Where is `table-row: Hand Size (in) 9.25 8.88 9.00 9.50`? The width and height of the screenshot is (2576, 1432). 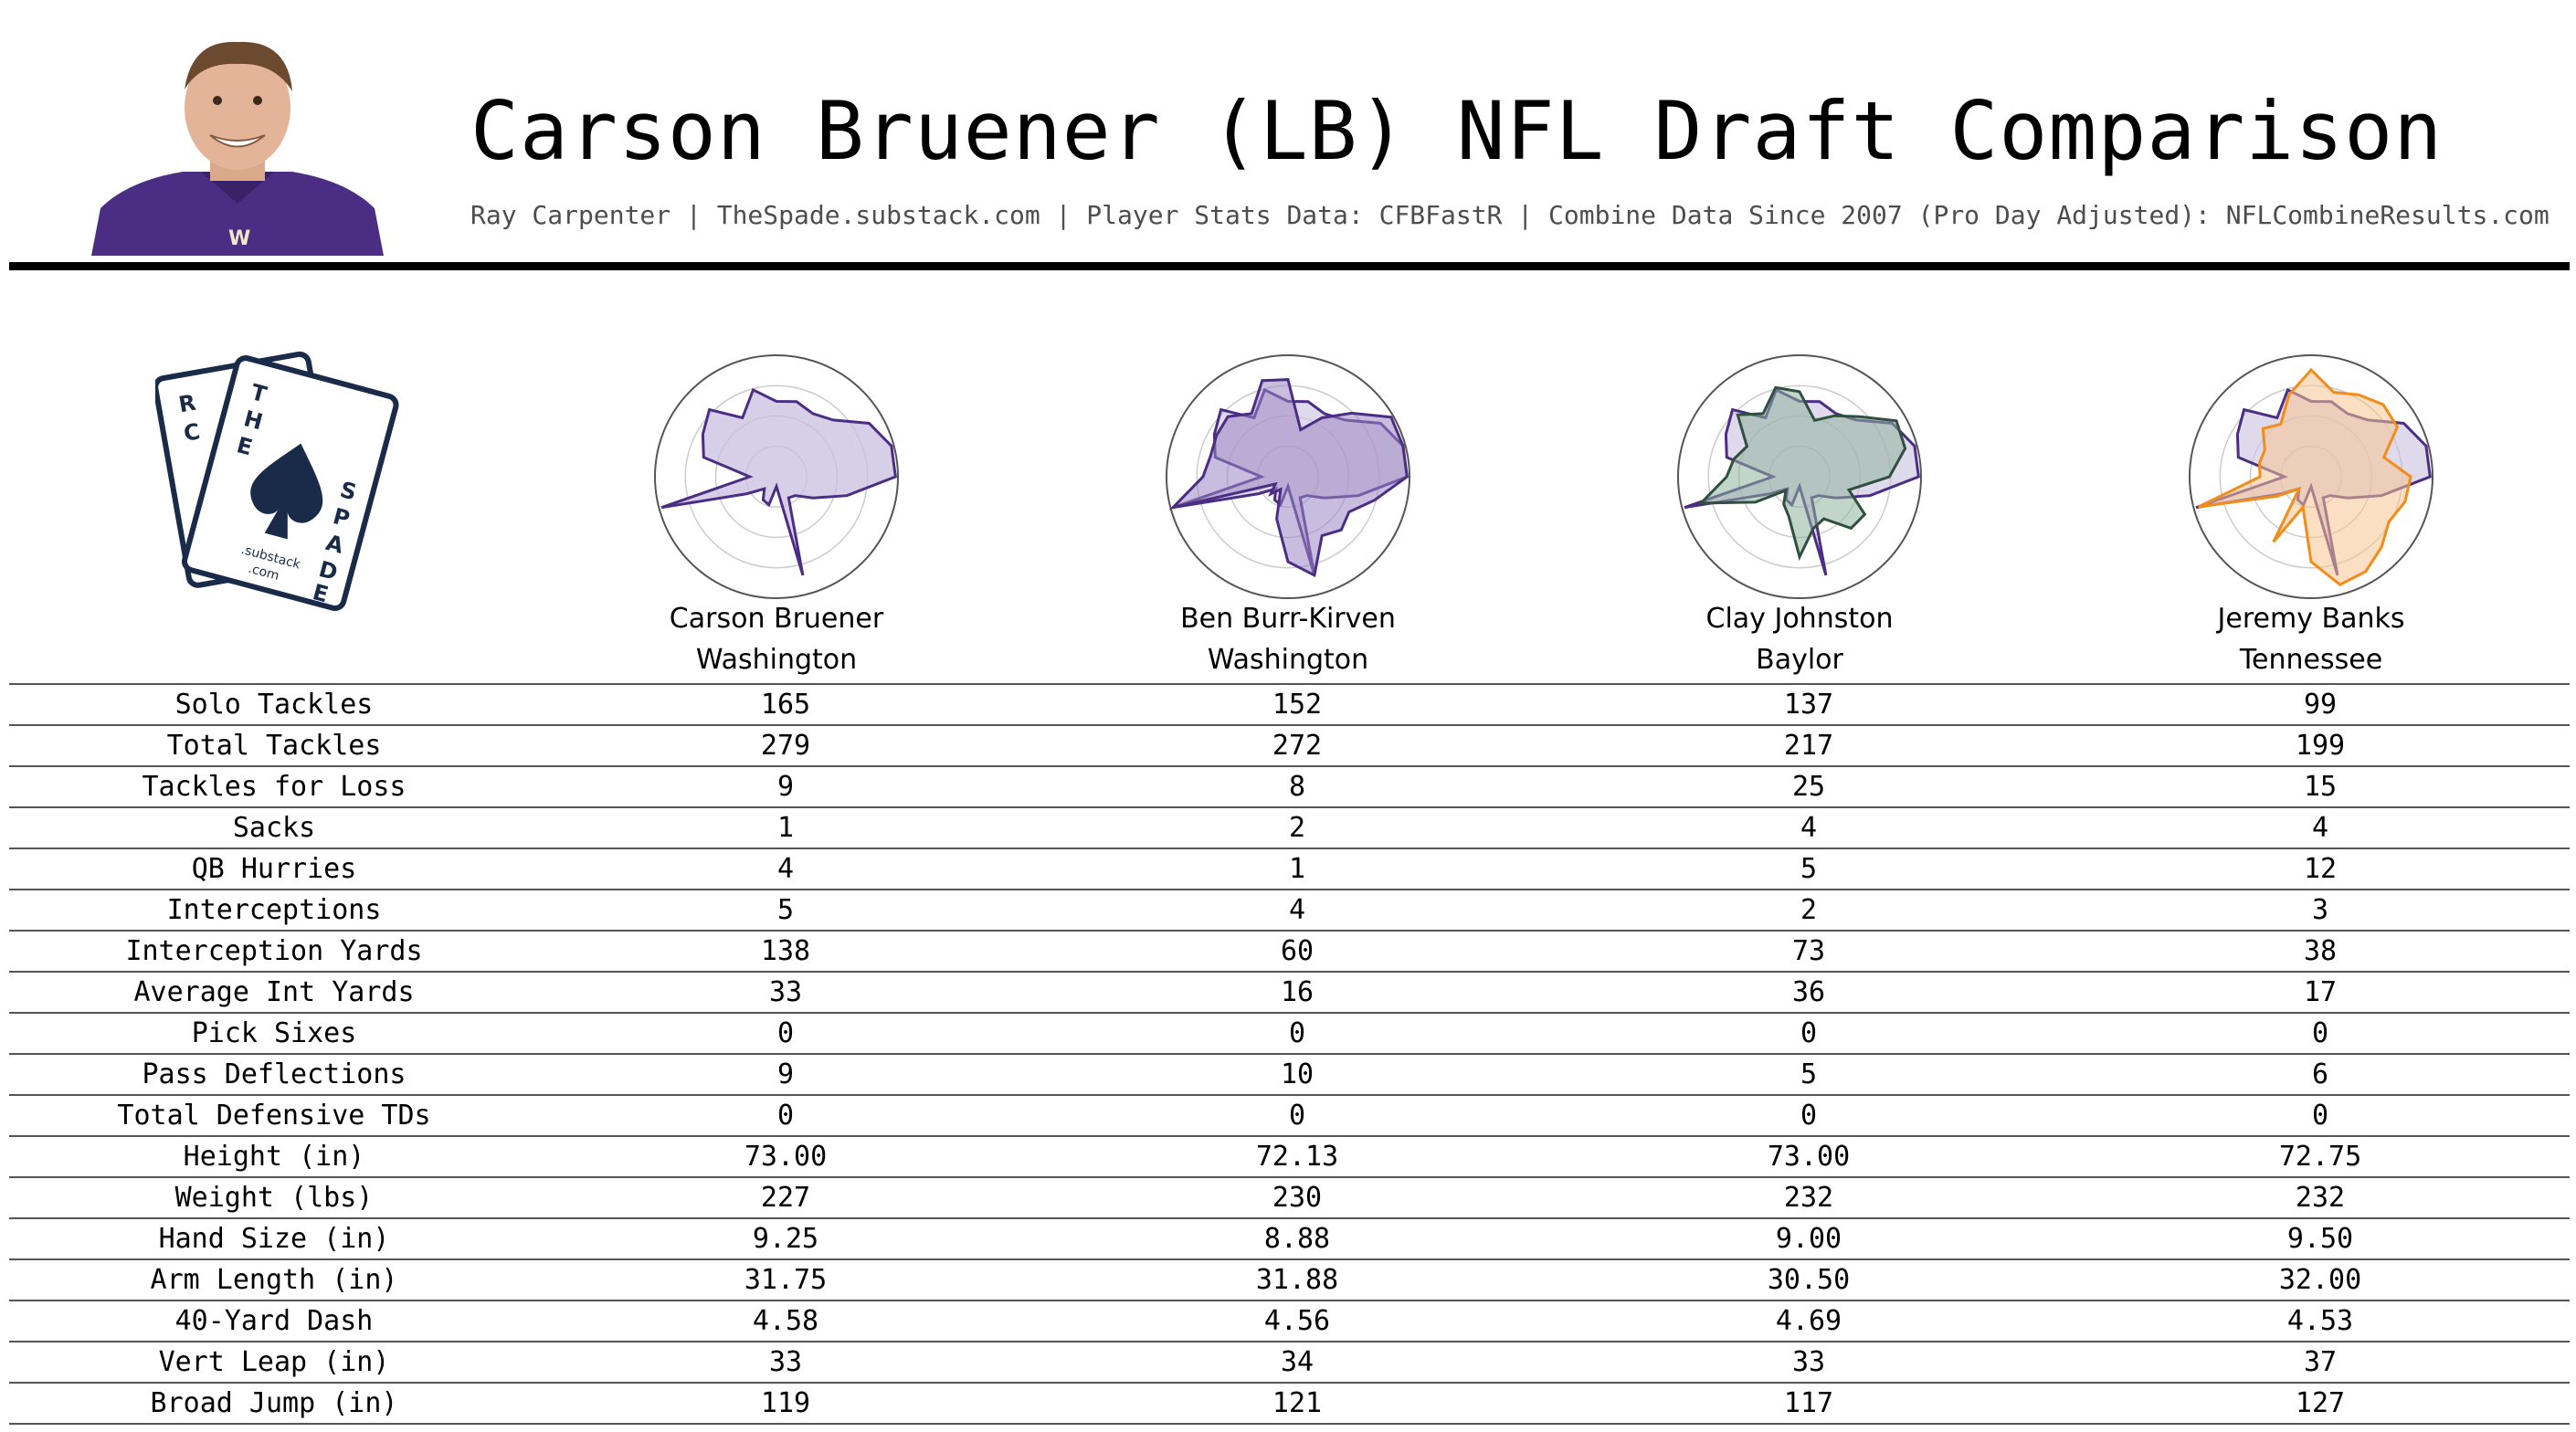 table-row: Hand Size (in) 9.25 8.88 9.00 9.50 is located at coordinates (1289, 1237).